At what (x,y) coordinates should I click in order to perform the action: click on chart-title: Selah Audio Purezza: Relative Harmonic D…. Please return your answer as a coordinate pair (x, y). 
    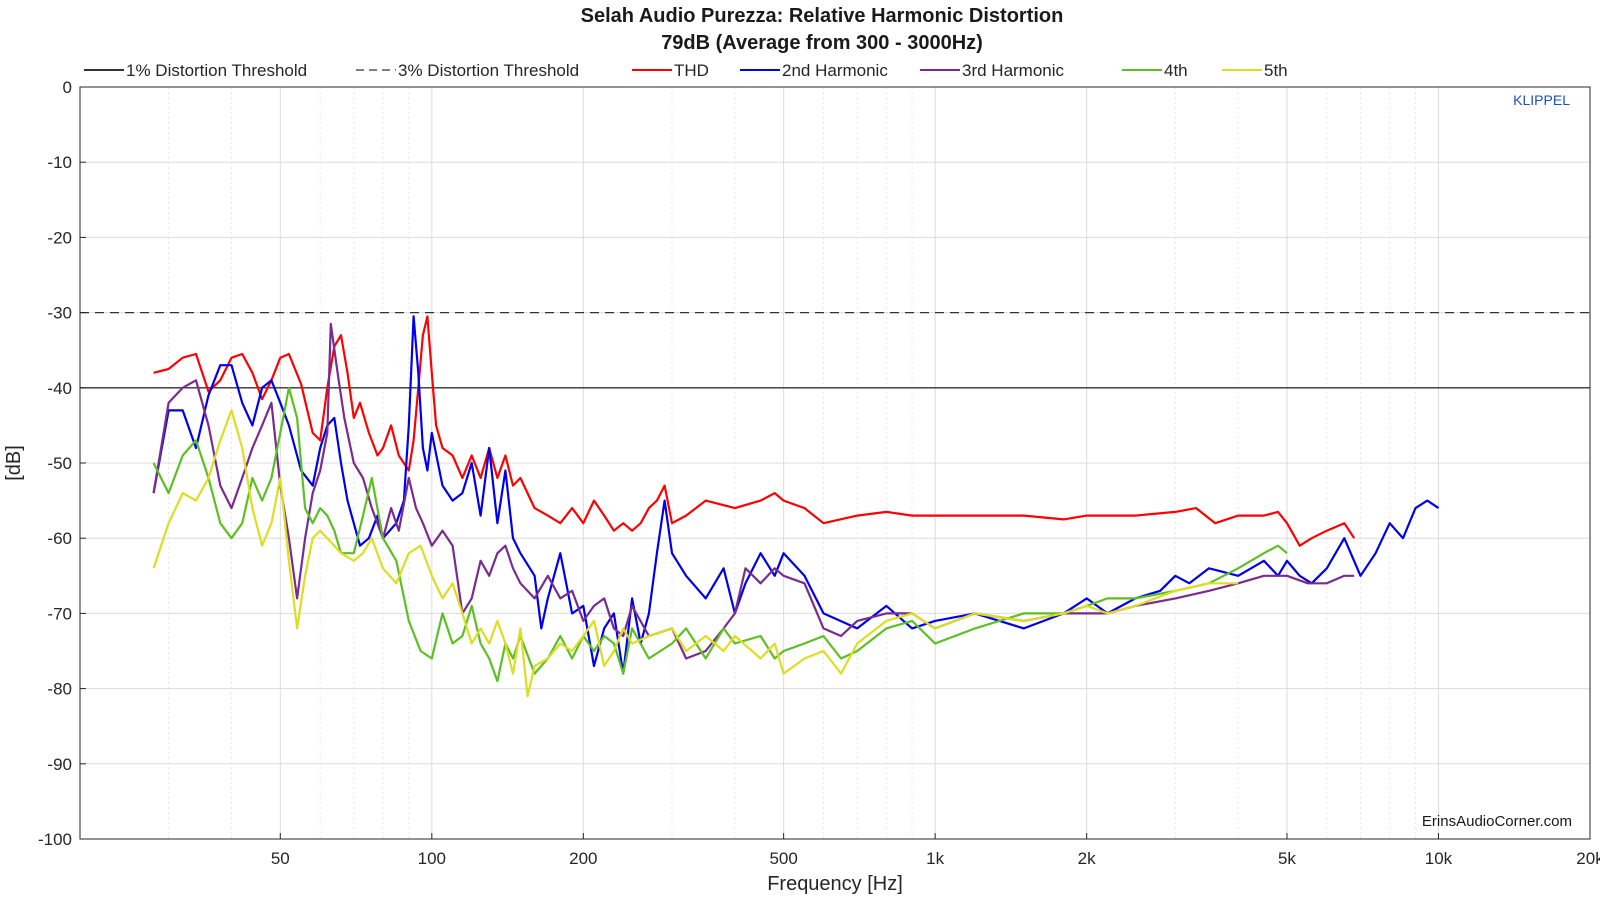
    Looking at the image, I should click on (822, 16).